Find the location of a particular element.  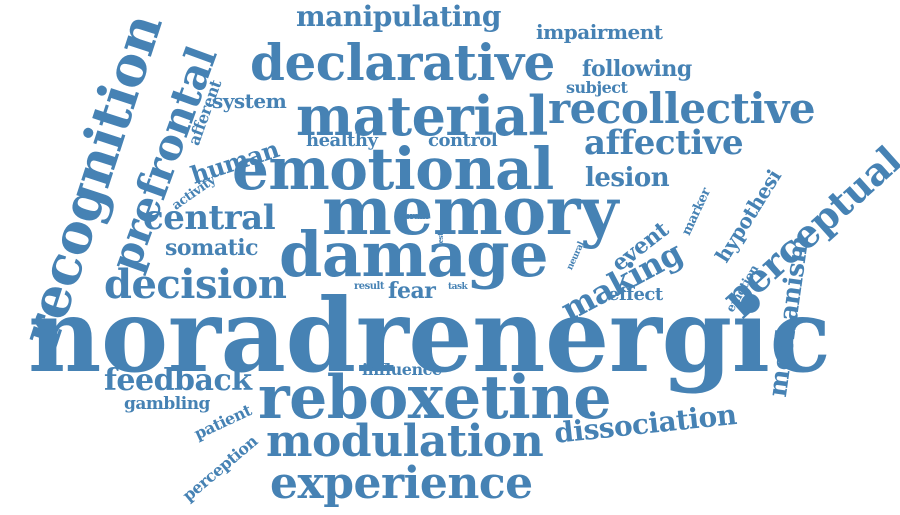

word-following: following is located at coordinates (637, 69).